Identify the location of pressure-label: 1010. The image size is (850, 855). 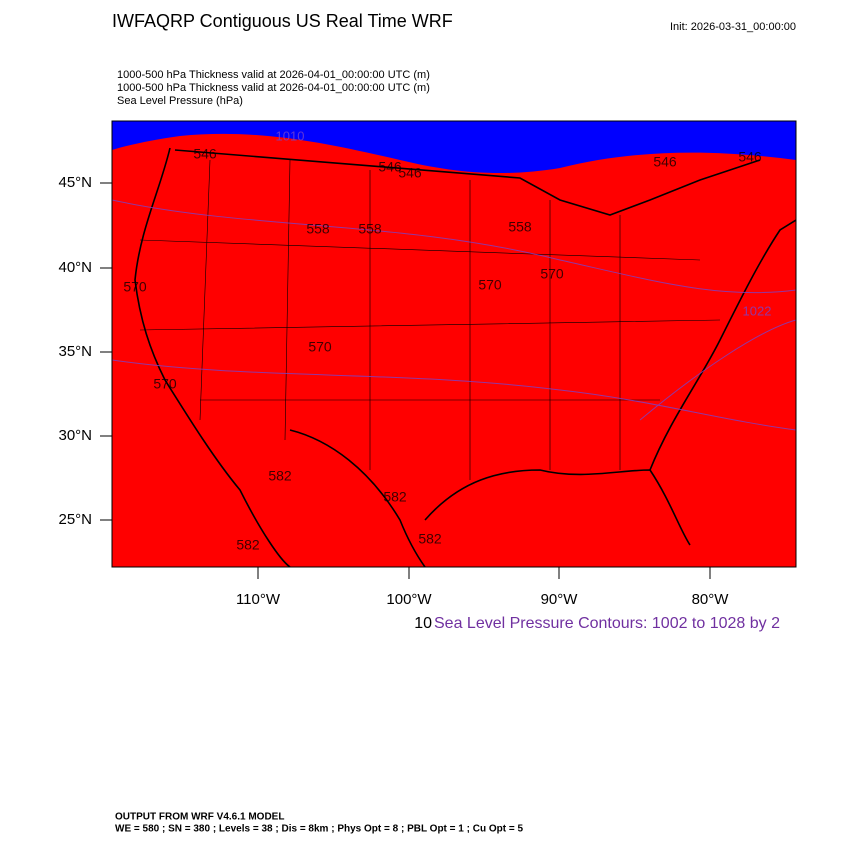
(290, 135).